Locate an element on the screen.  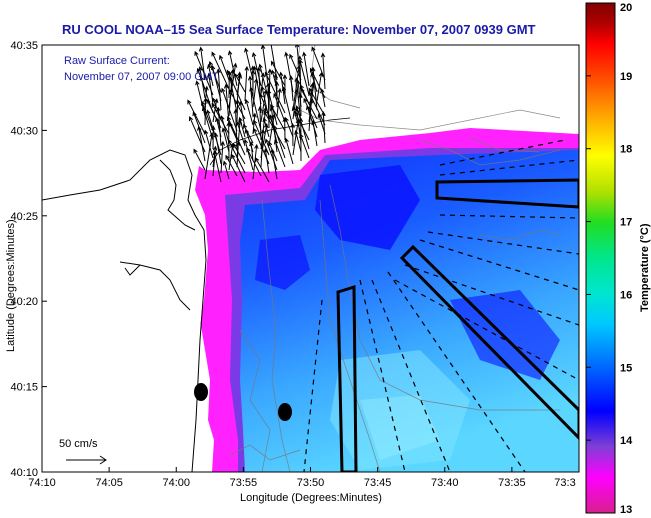
y-tick-label: 40:35 is located at coordinates (24, 46).